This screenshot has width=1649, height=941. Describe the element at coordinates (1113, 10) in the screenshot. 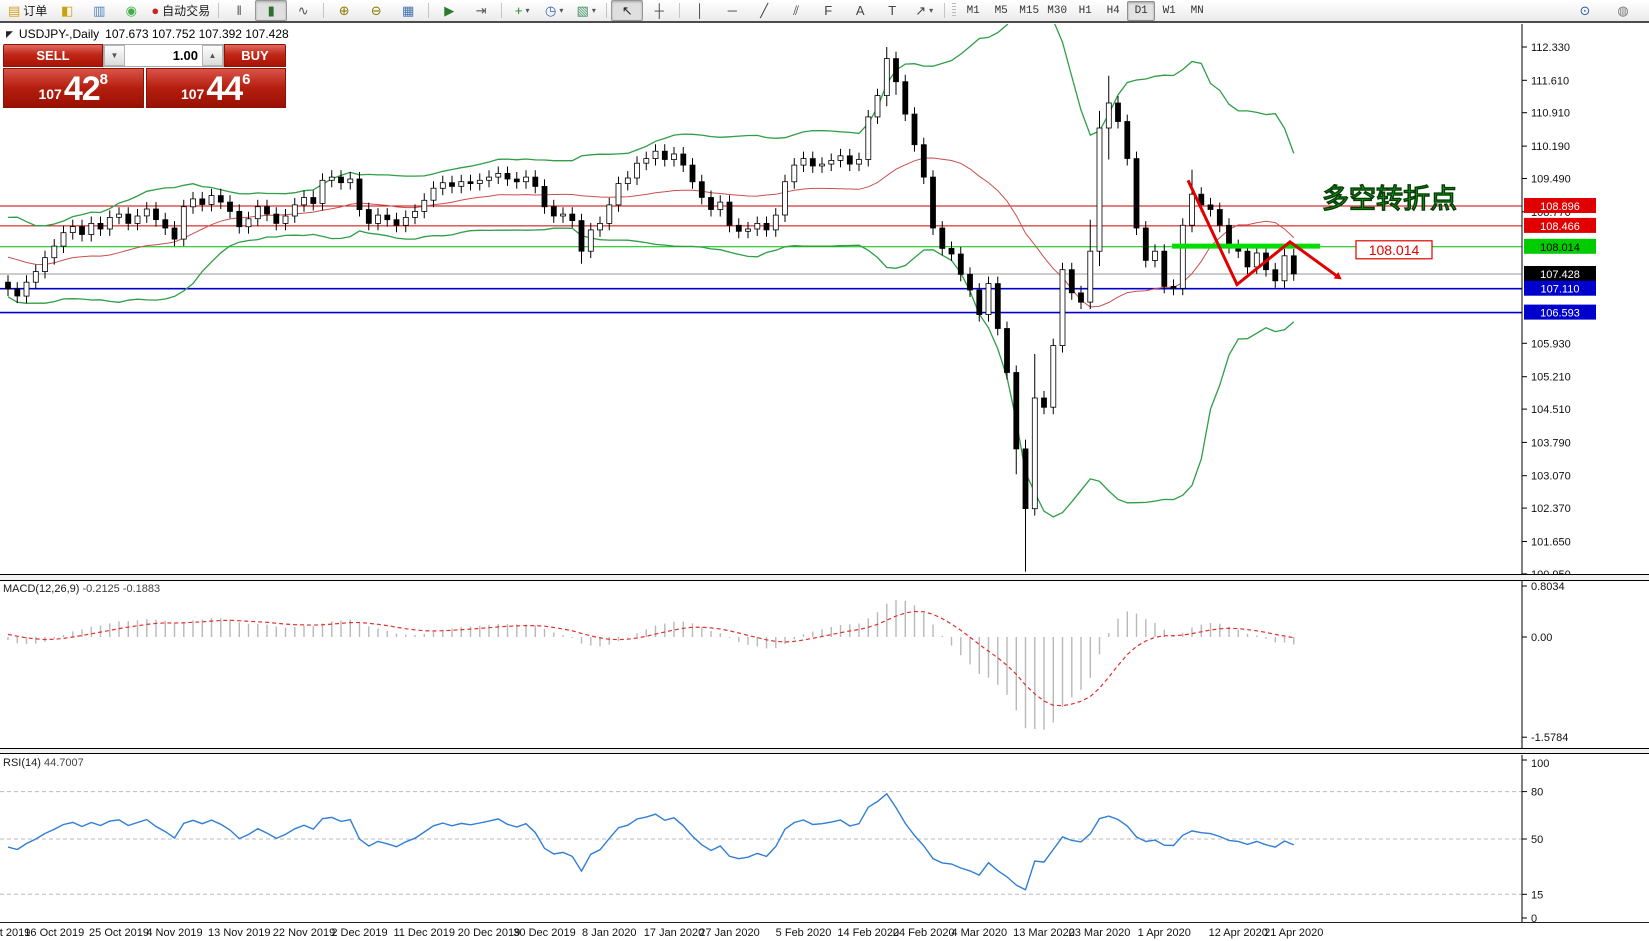

I see `timeframe-h4: H4` at that location.